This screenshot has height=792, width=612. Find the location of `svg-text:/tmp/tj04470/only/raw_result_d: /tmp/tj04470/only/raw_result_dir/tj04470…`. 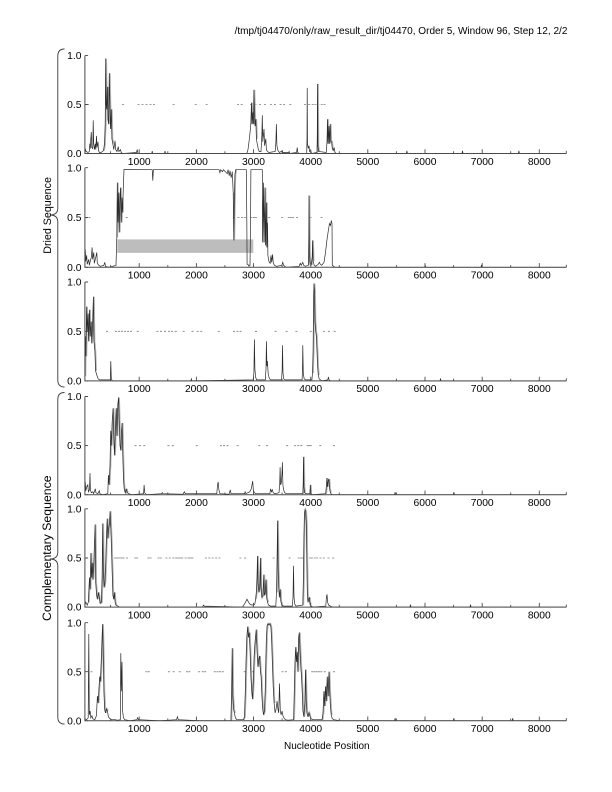

svg-text:/tmp/tj04470/only/raw_result_d: /tmp/tj04470/only/raw_result_dir/tj04470… is located at coordinates (401, 31).